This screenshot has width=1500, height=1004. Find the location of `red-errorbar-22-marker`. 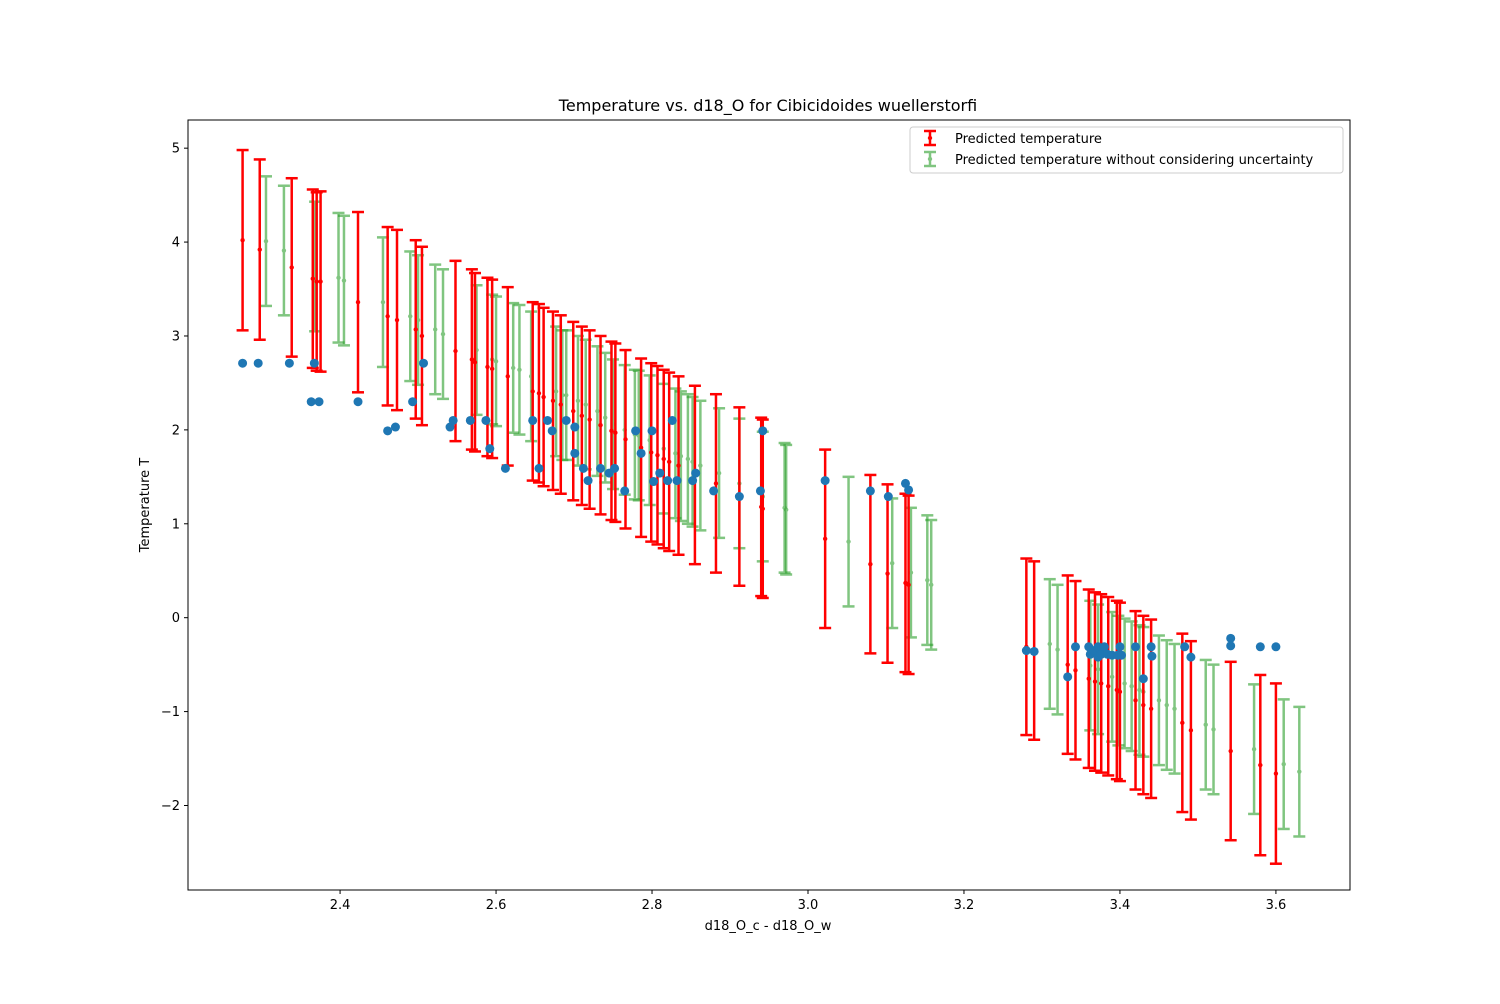

red-errorbar-22-marker is located at coordinates (573, 411).